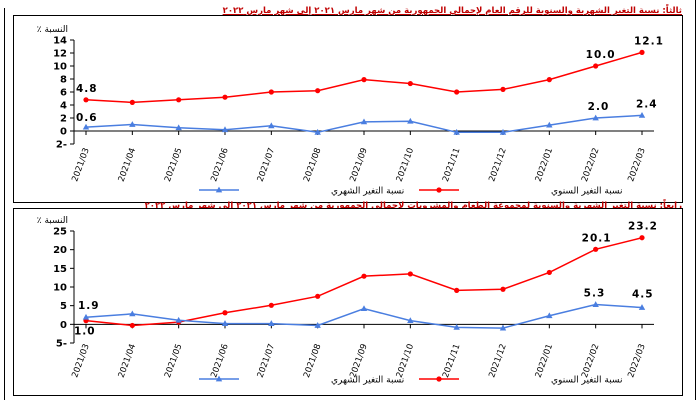 The height and width of the screenshot is (400, 700). I want to click on chart-2-x-tick-label: 2021/04, so click(127, 361).